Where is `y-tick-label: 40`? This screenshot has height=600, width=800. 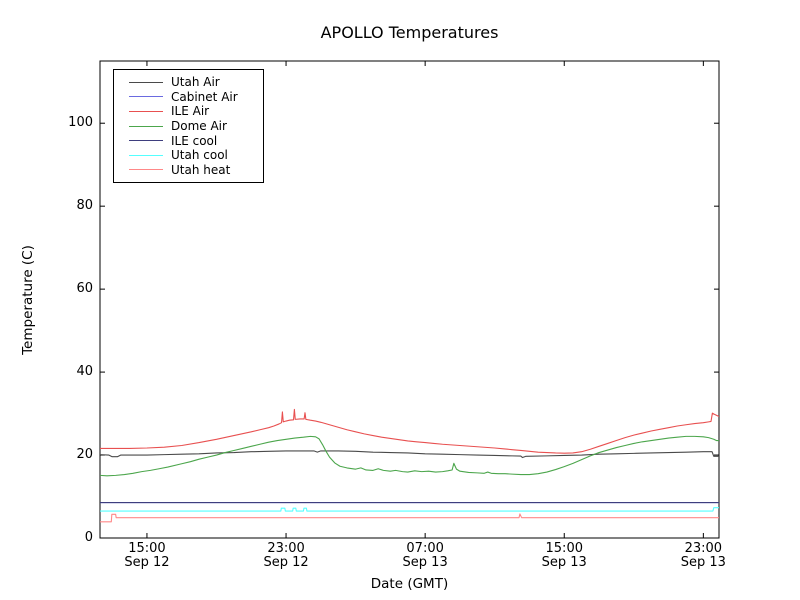 y-tick-label: 40 is located at coordinates (84, 372).